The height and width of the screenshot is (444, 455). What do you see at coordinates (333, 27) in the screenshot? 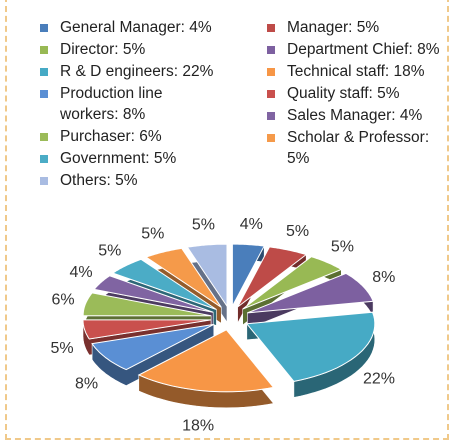
I see `legend-label: Manager: 5%` at bounding box center [333, 27].